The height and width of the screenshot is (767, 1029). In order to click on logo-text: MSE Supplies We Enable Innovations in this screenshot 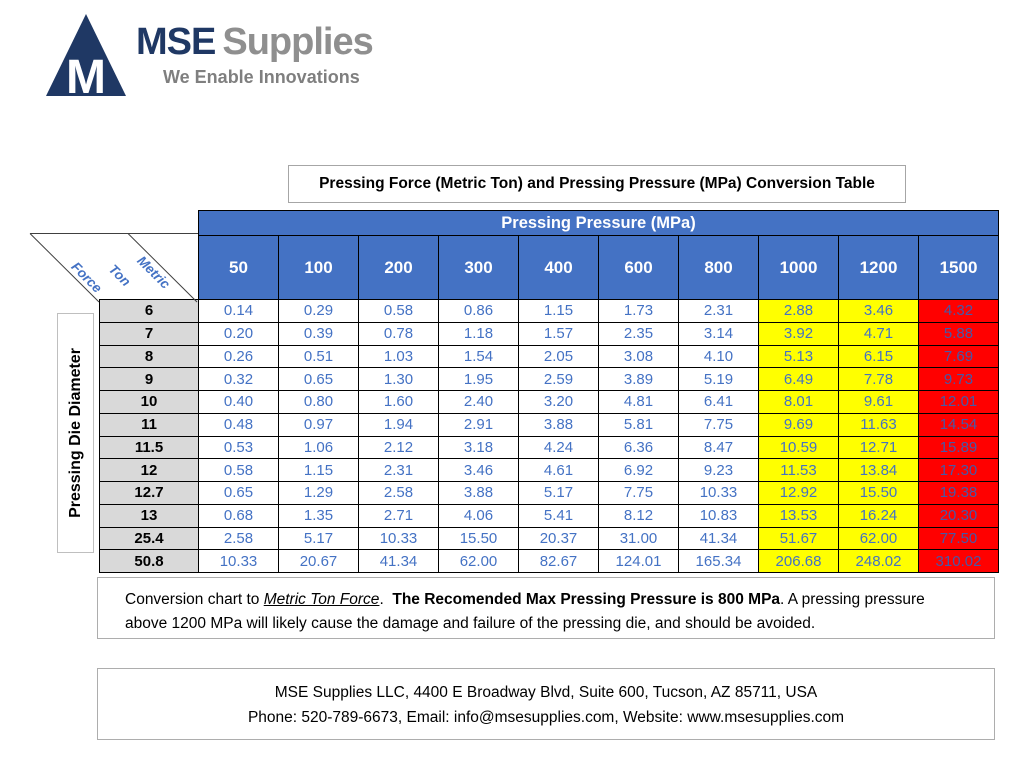, I will do `click(255, 51)`.